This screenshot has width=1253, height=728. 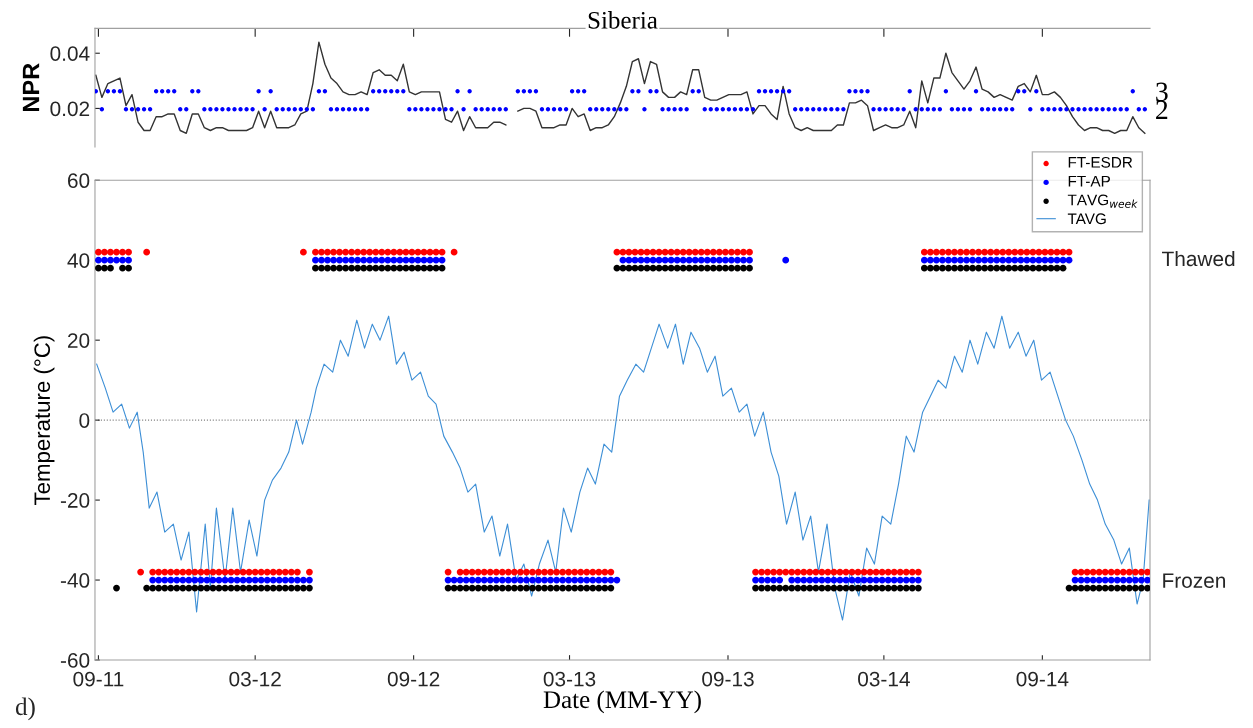 What do you see at coordinates (1100, 162) in the screenshot?
I see `legend-label: FT-ESDR` at bounding box center [1100, 162].